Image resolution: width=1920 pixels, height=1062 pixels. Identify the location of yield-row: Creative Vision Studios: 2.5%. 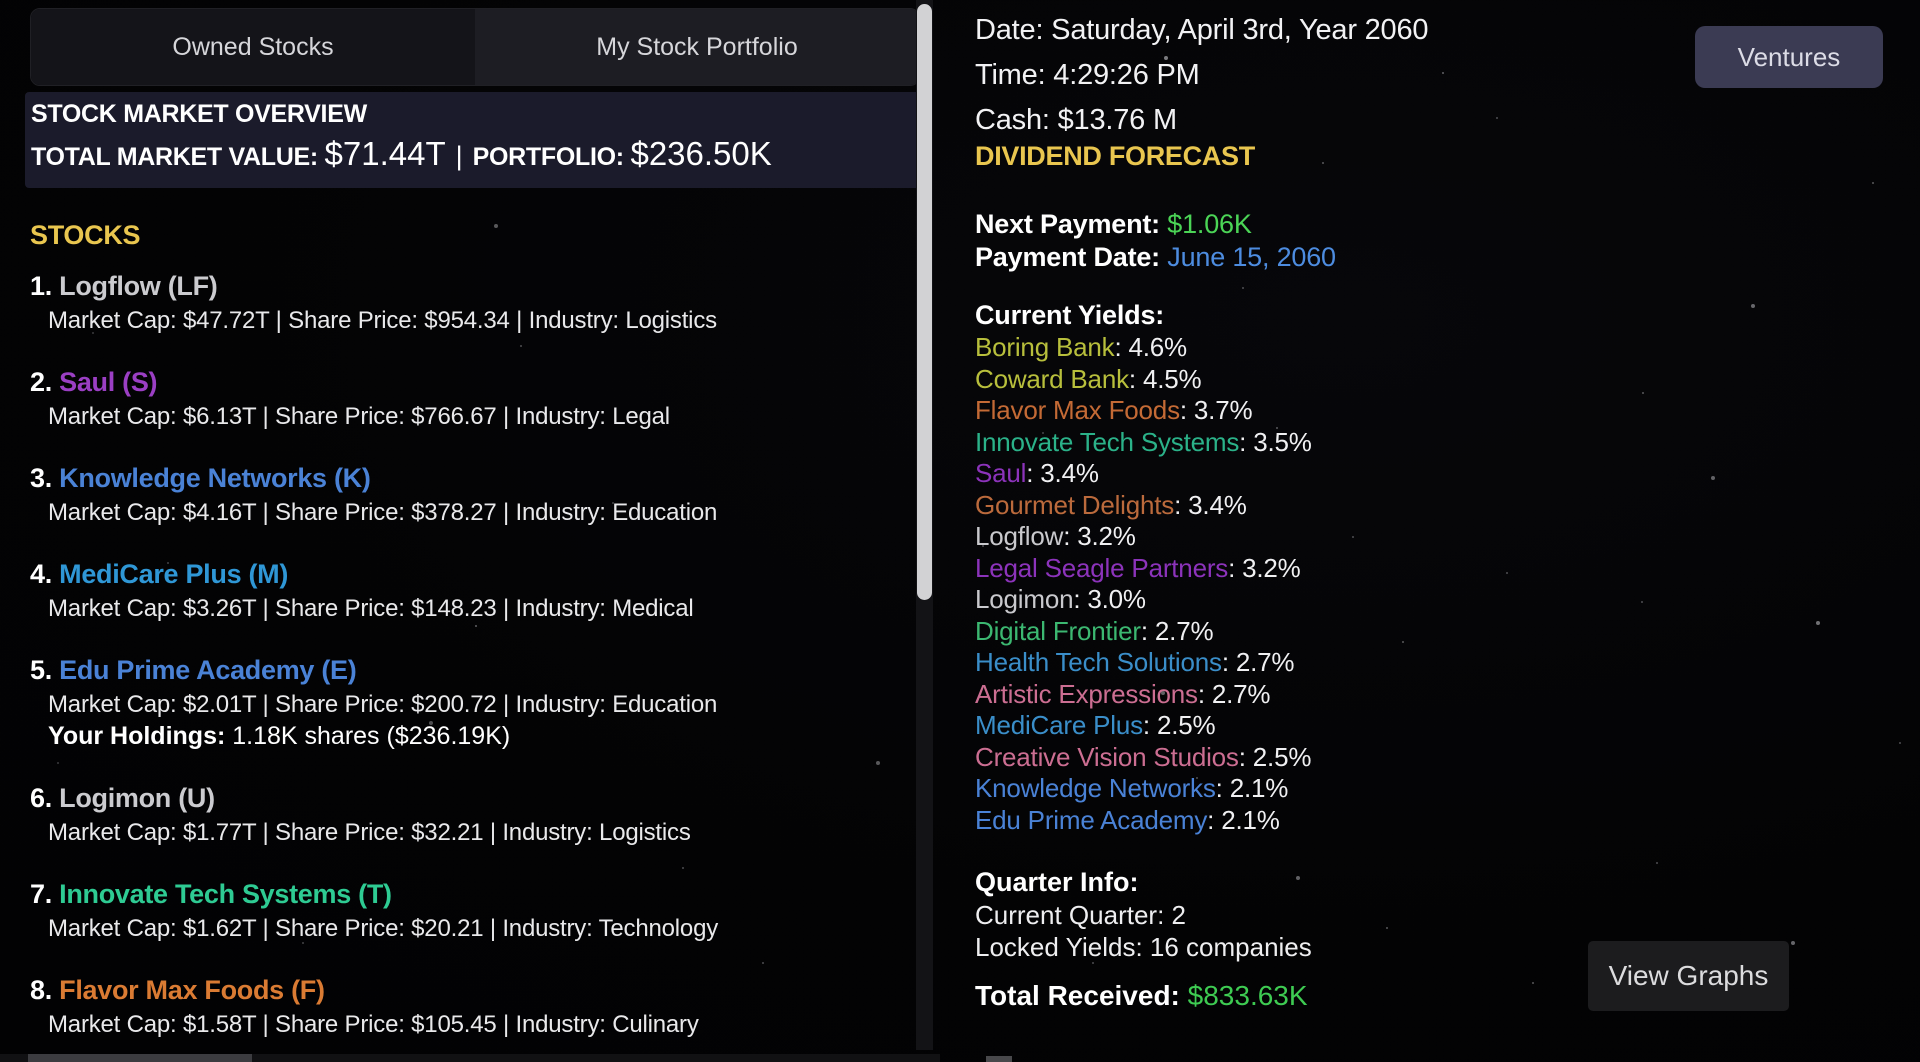
(1275, 758).